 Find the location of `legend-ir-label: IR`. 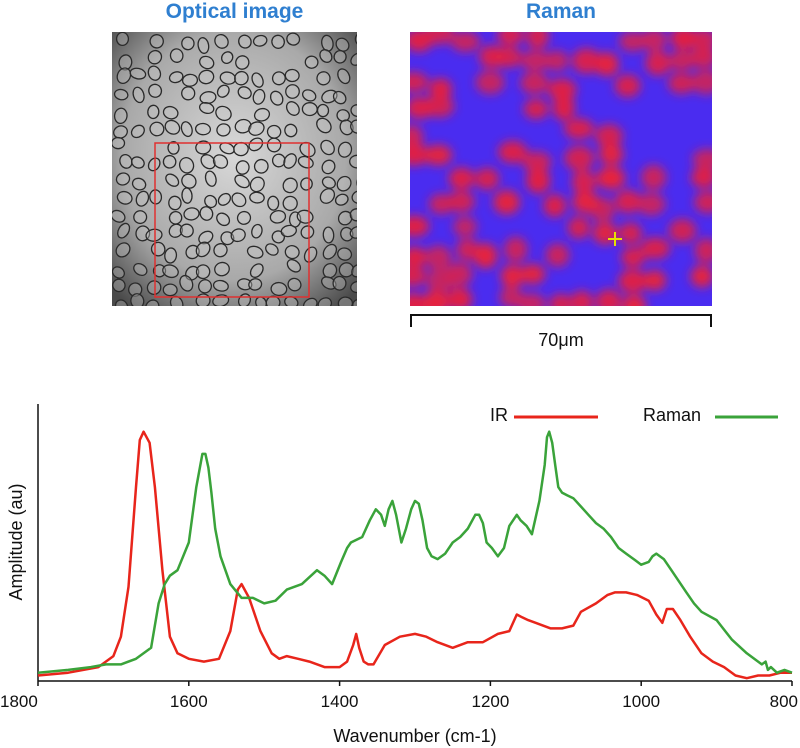

legend-ir-label: IR is located at coordinates (499, 415).